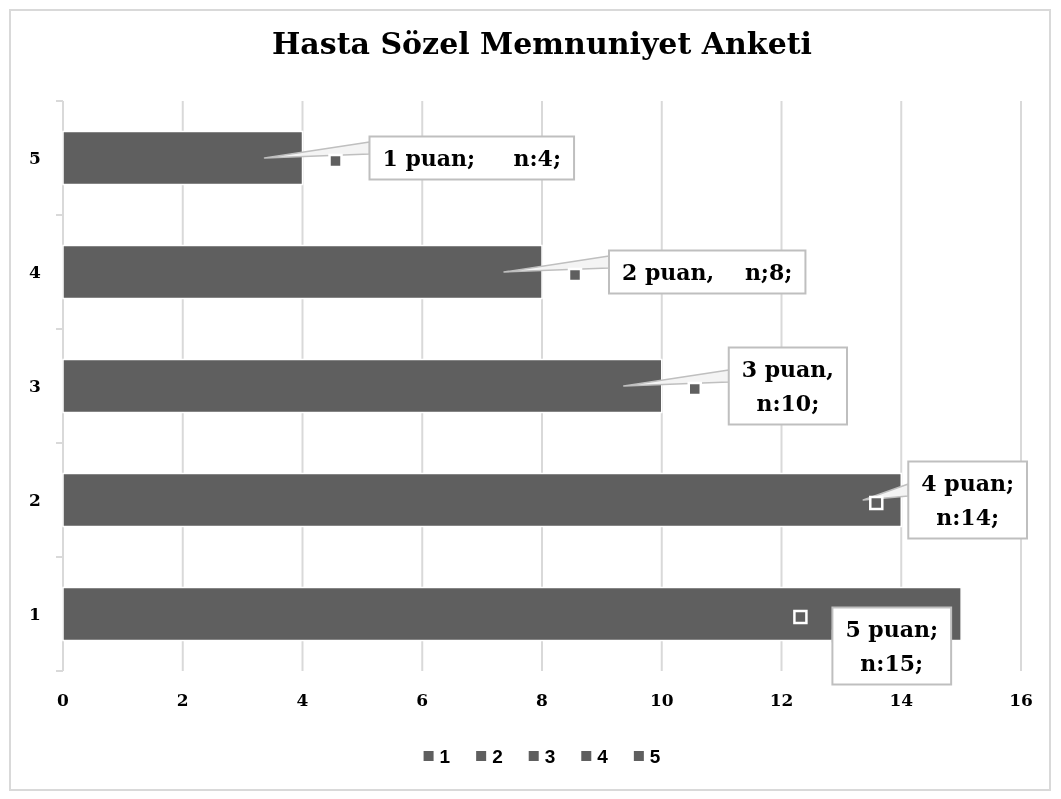 Image resolution: width=1061 pixels, height=799 pixels. Describe the element at coordinates (892, 645) in the screenshot. I see `data-label: 5 puan; n:15;` at that location.